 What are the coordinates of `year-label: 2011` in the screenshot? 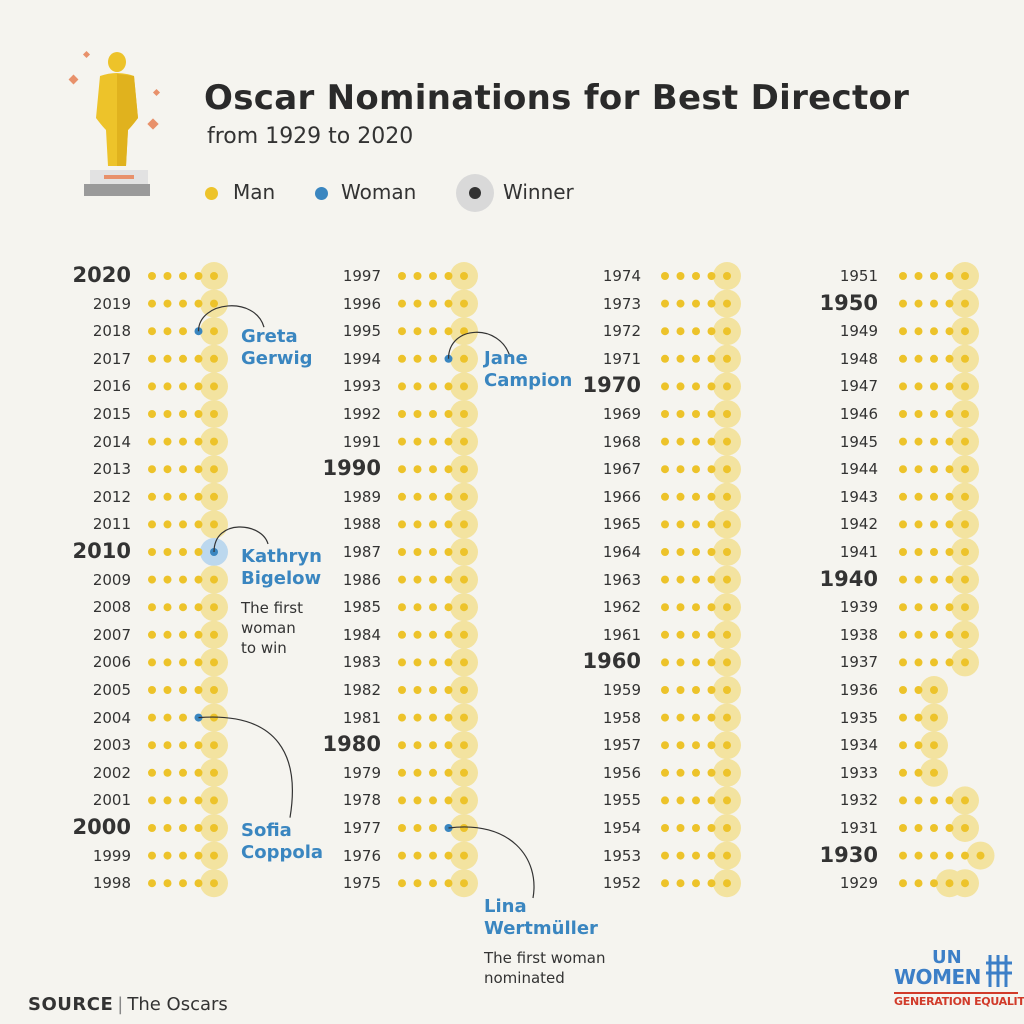 It's located at (111, 524).